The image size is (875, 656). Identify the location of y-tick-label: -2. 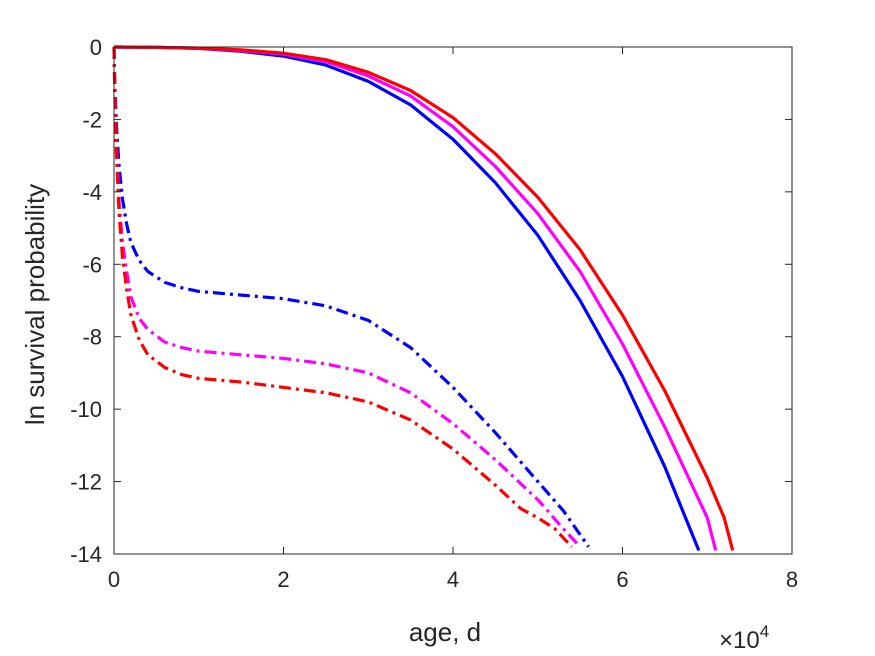
(92, 119).